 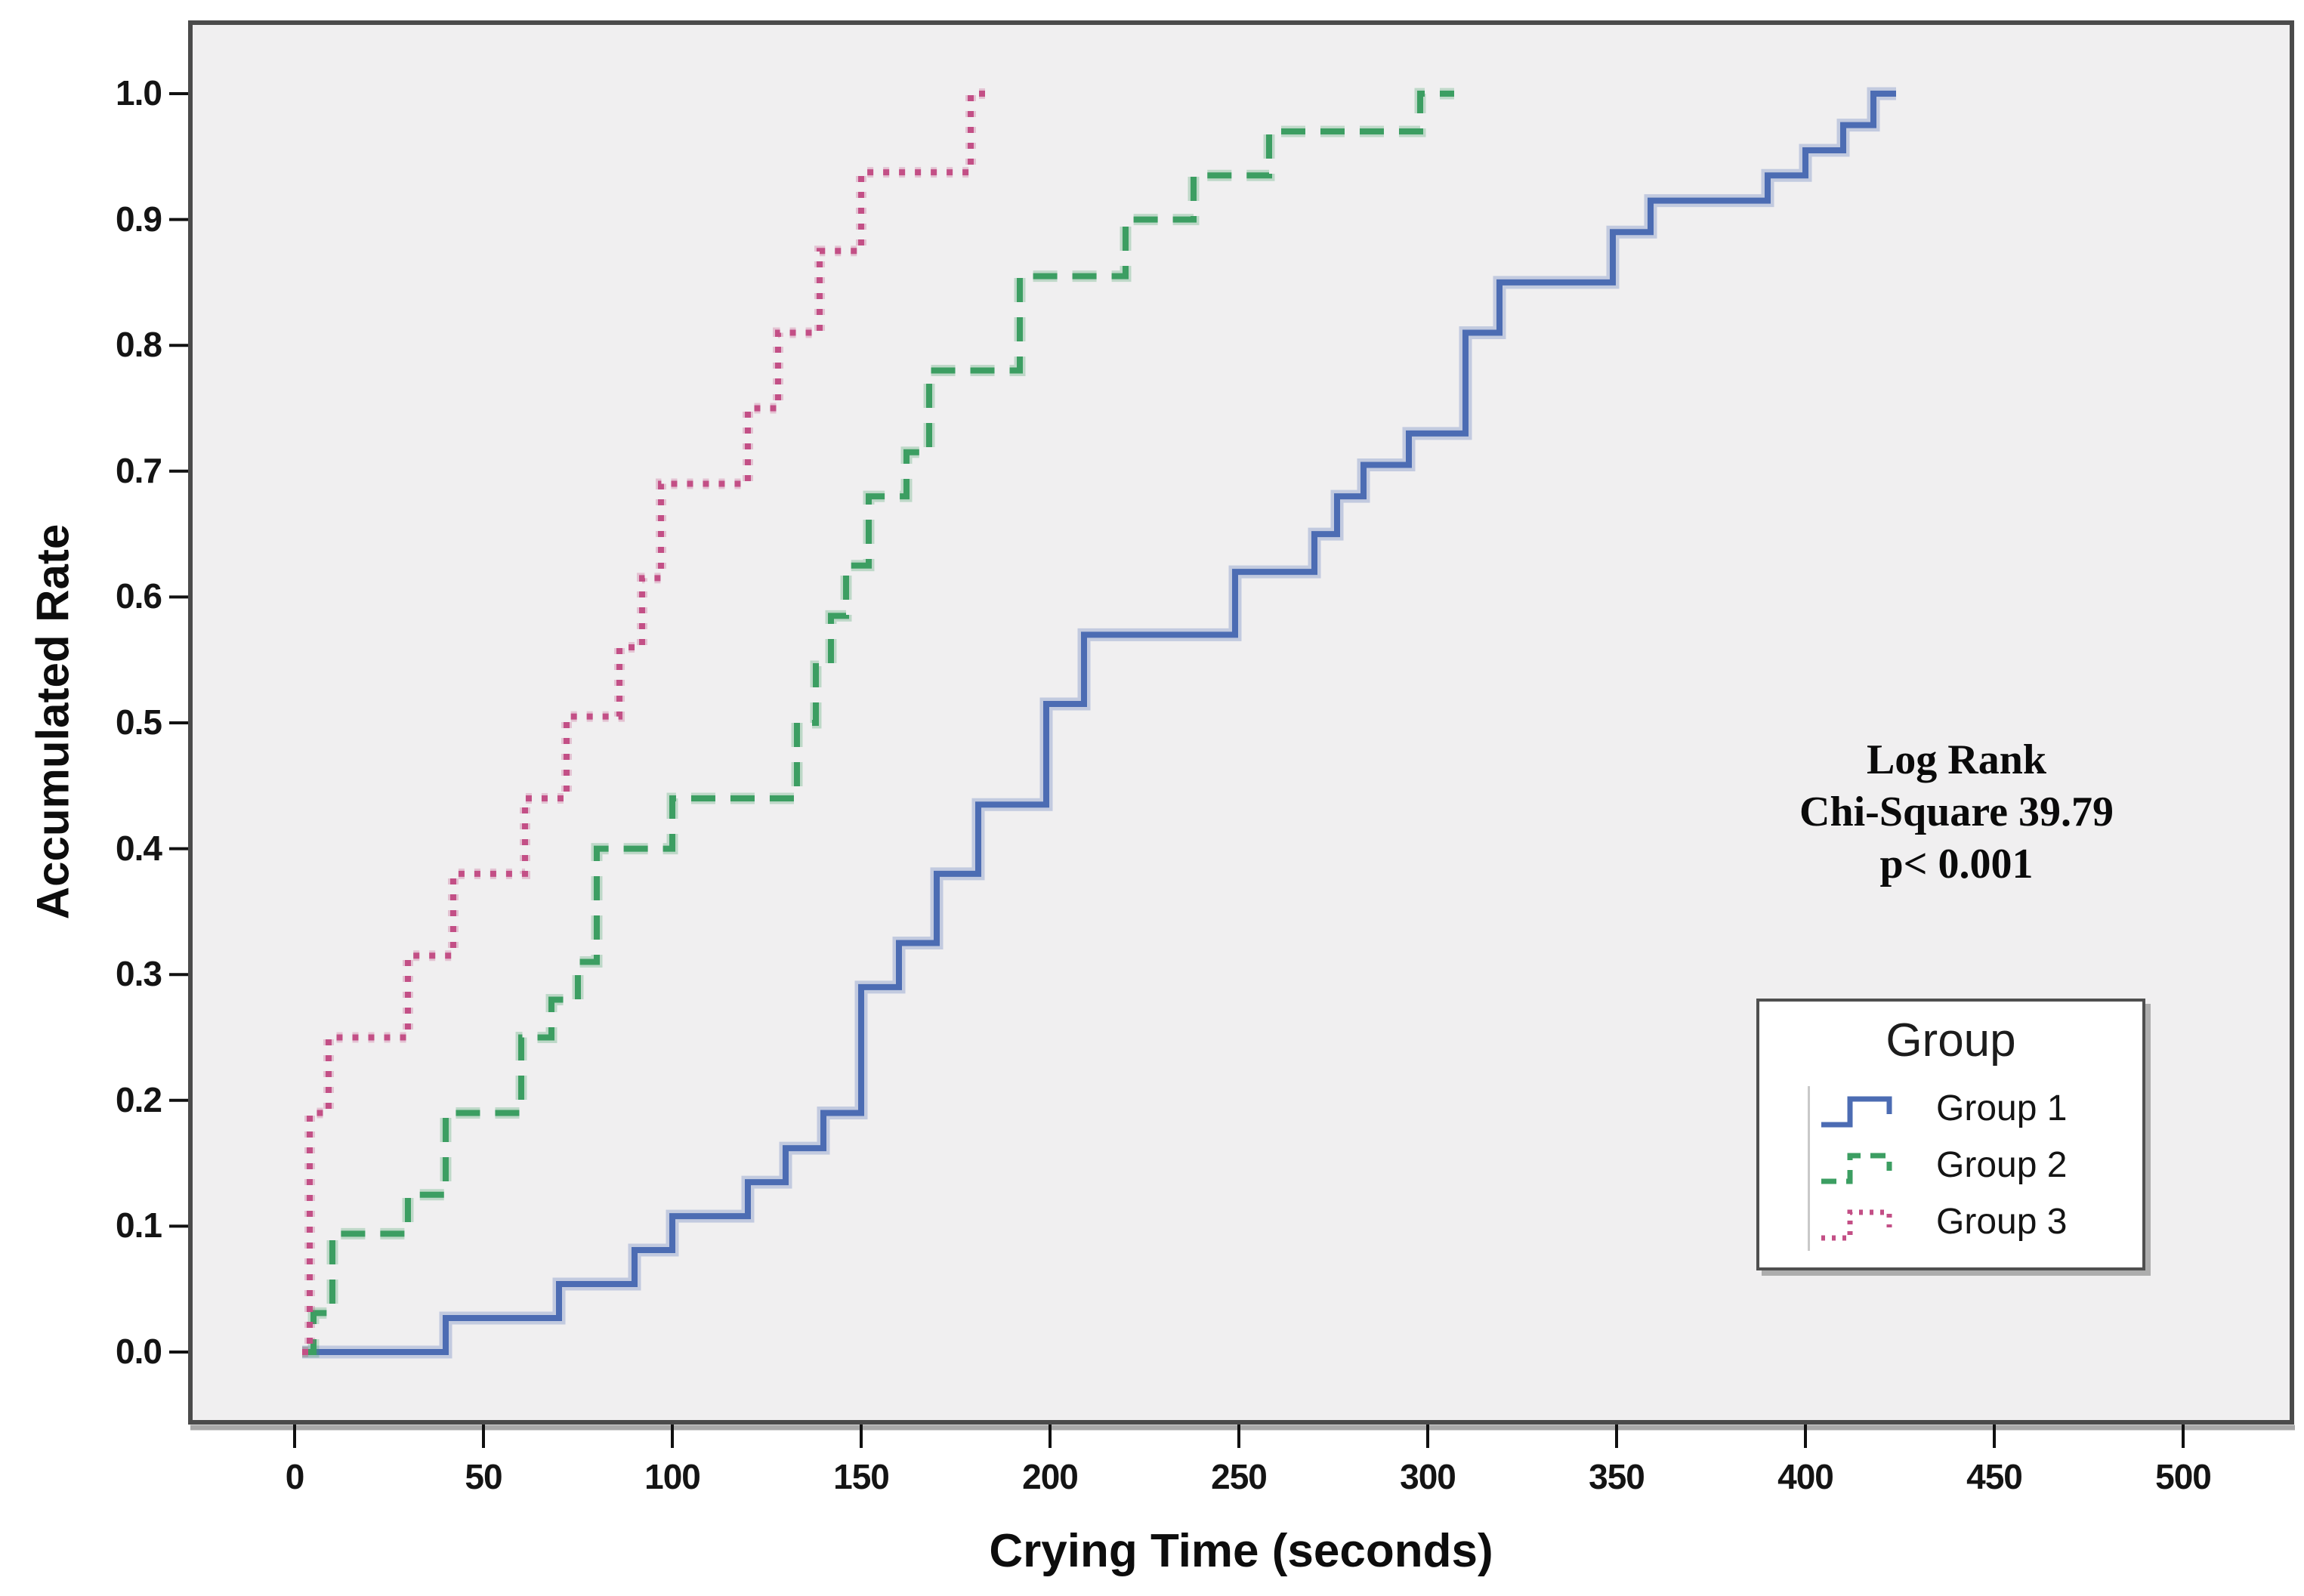 What do you see at coordinates (139, 219) in the screenshot?
I see `y-tick-label: 0.9` at bounding box center [139, 219].